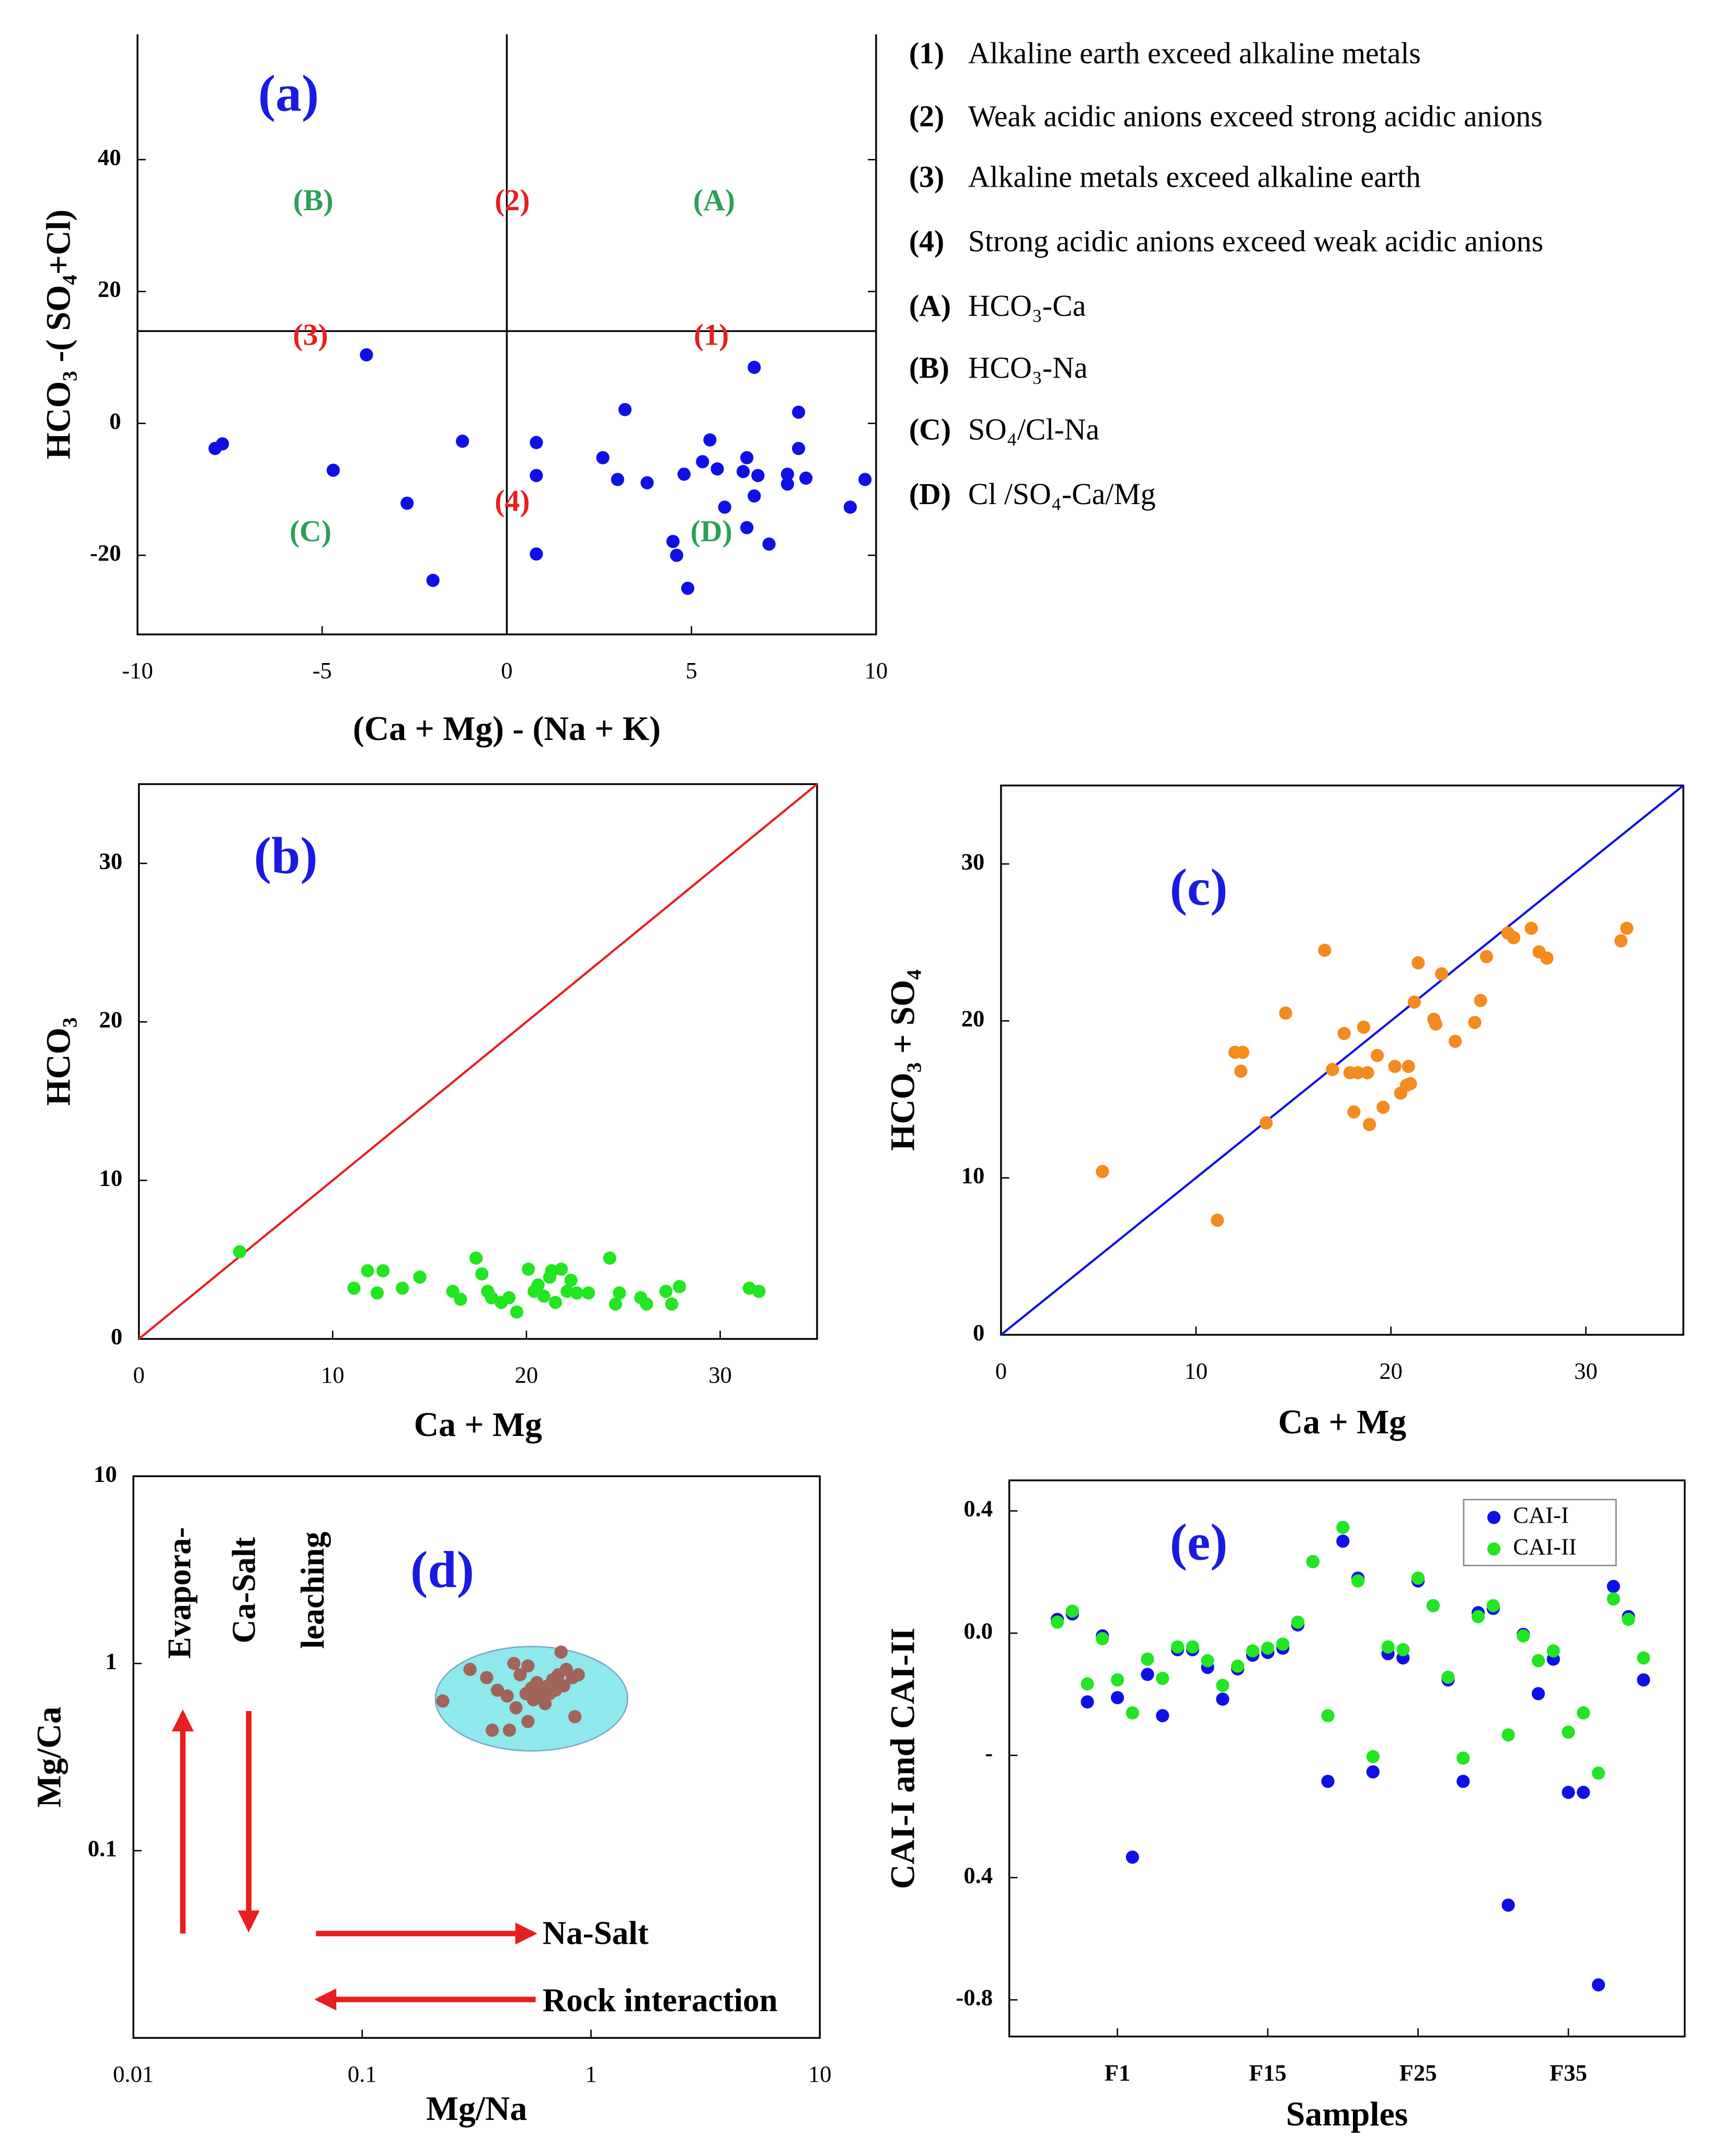 This screenshot has height=2156, width=1722. Describe the element at coordinates (929, 368) in the screenshot. I see `note-key: (B)` at that location.